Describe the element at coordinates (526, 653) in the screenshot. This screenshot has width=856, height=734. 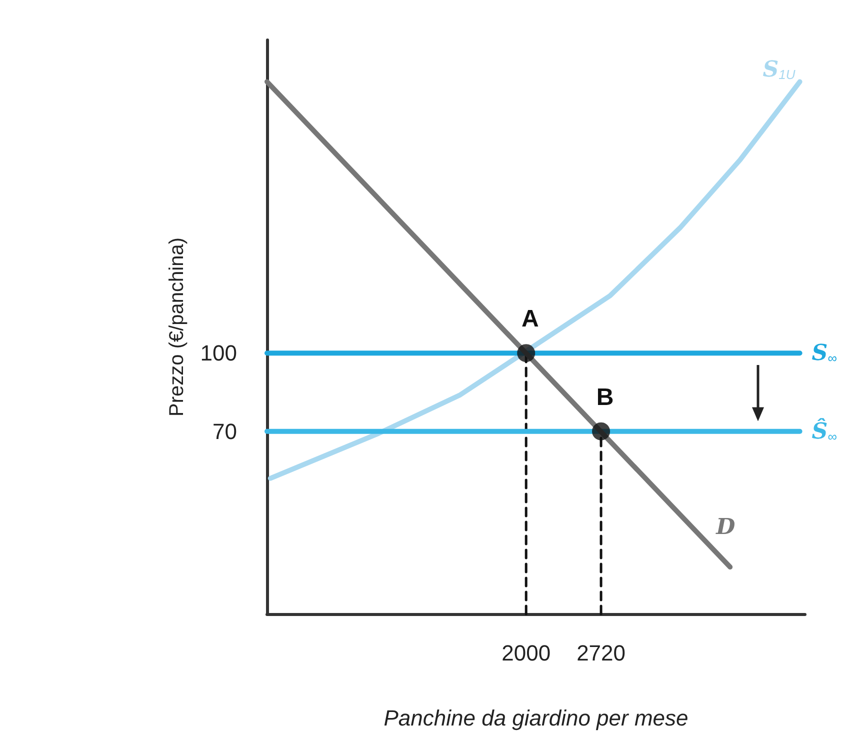
I see `x-tick-label: 2000` at that location.